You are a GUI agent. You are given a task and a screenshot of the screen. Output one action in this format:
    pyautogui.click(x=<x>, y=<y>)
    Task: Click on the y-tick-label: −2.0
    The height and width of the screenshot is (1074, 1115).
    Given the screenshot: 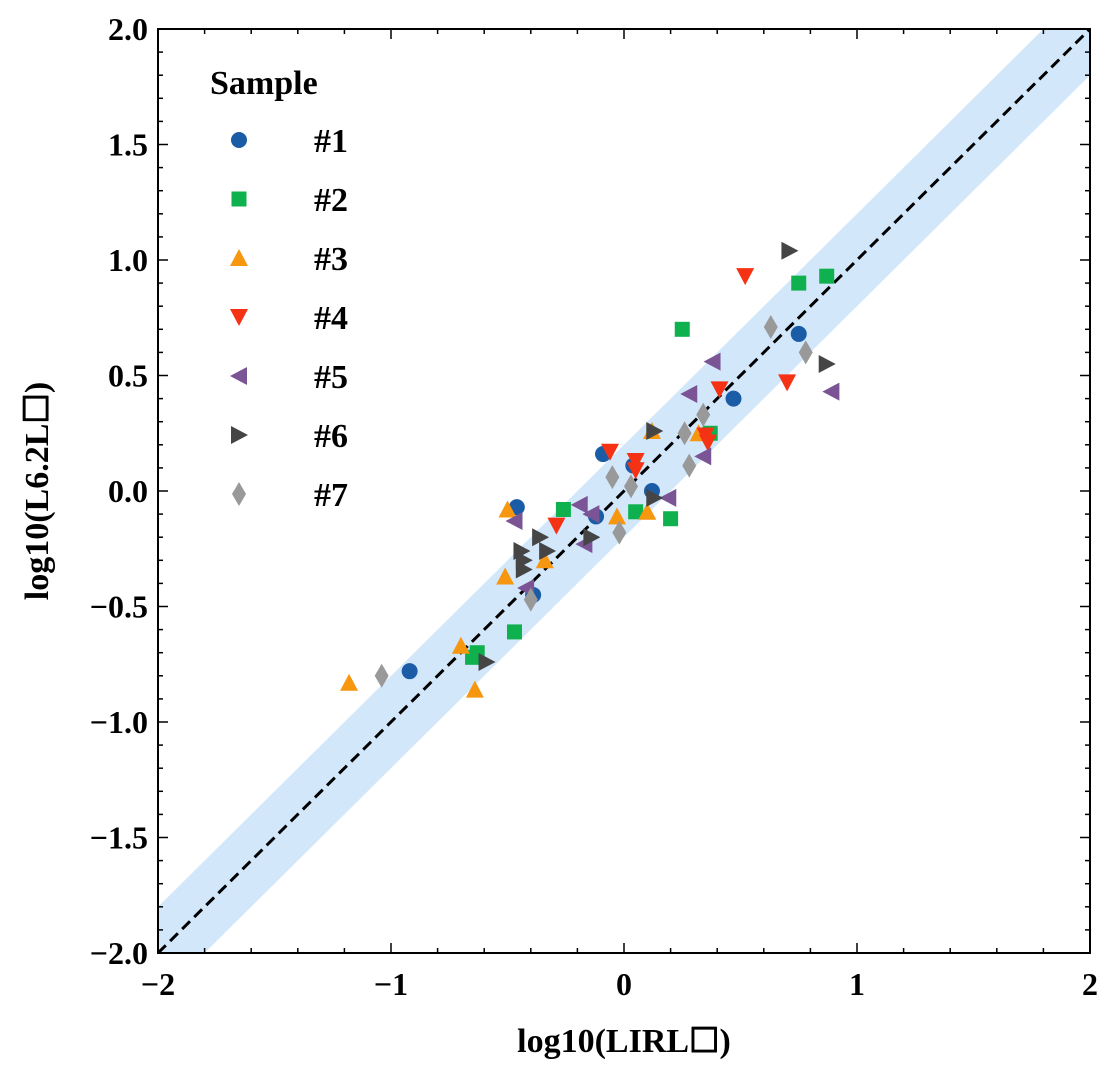 What is the action you would take?
    pyautogui.click(x=119, y=953)
    